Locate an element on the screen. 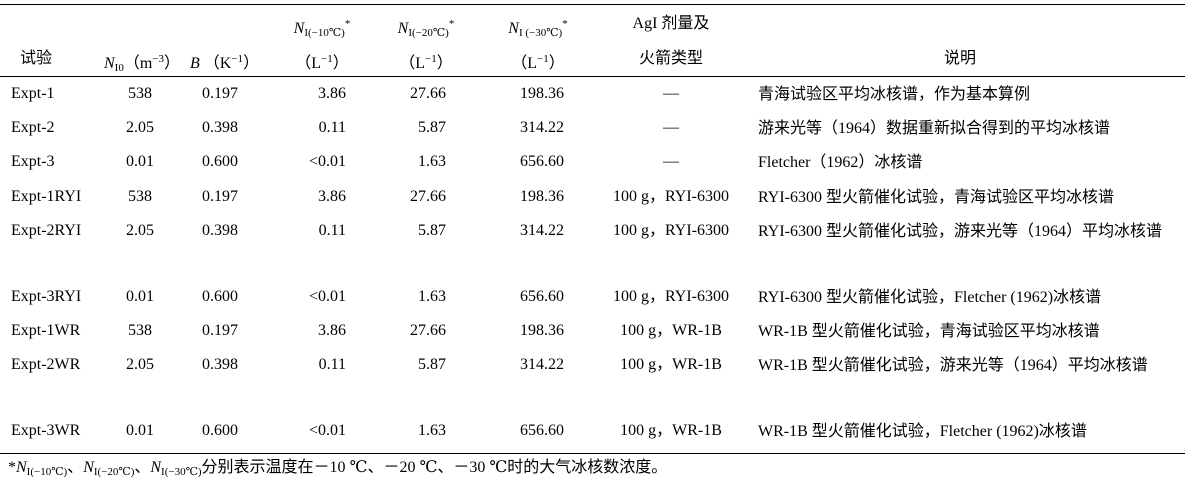 Image resolution: width=1185 pixels, height=482 pixels. row-description: RYI-6300 型火箭催化试验，青海试验区平均冰核谱 is located at coordinates (936, 197).